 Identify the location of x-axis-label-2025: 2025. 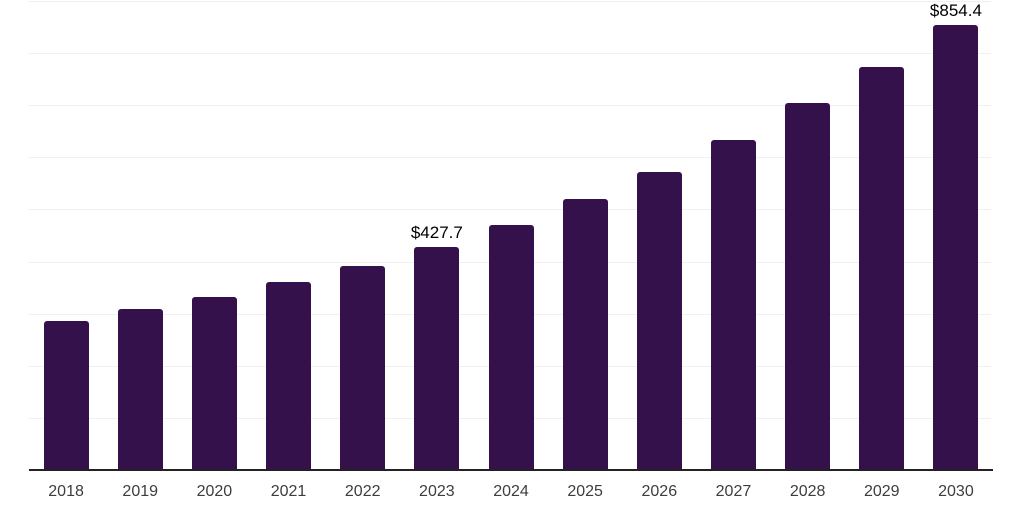
(585, 491).